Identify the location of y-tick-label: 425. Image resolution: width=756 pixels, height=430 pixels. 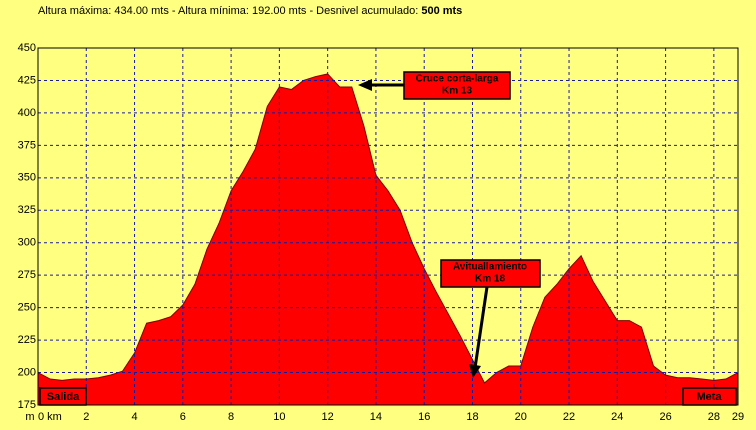
(27, 80).